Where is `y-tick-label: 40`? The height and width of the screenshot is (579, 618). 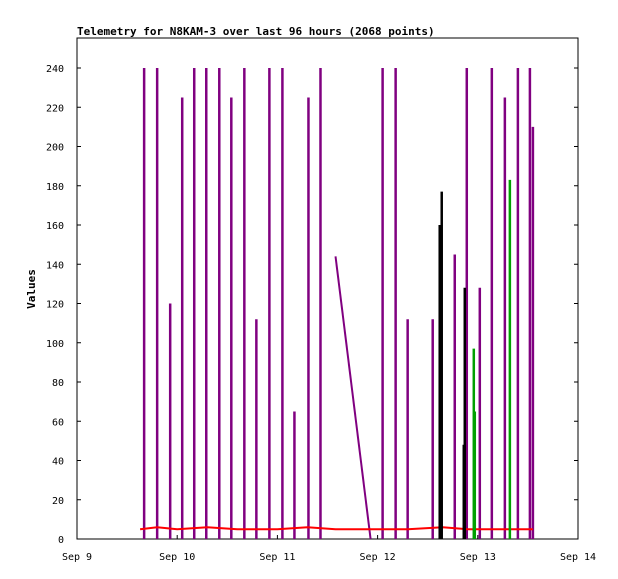
y-tick-label: 40 is located at coordinates (58, 462).